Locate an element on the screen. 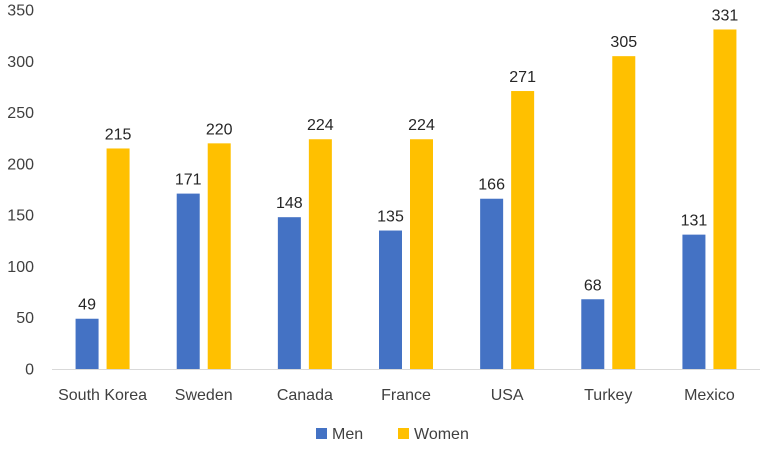 This screenshot has width=765, height=453. x-tick-label: Mexico is located at coordinates (709, 395).